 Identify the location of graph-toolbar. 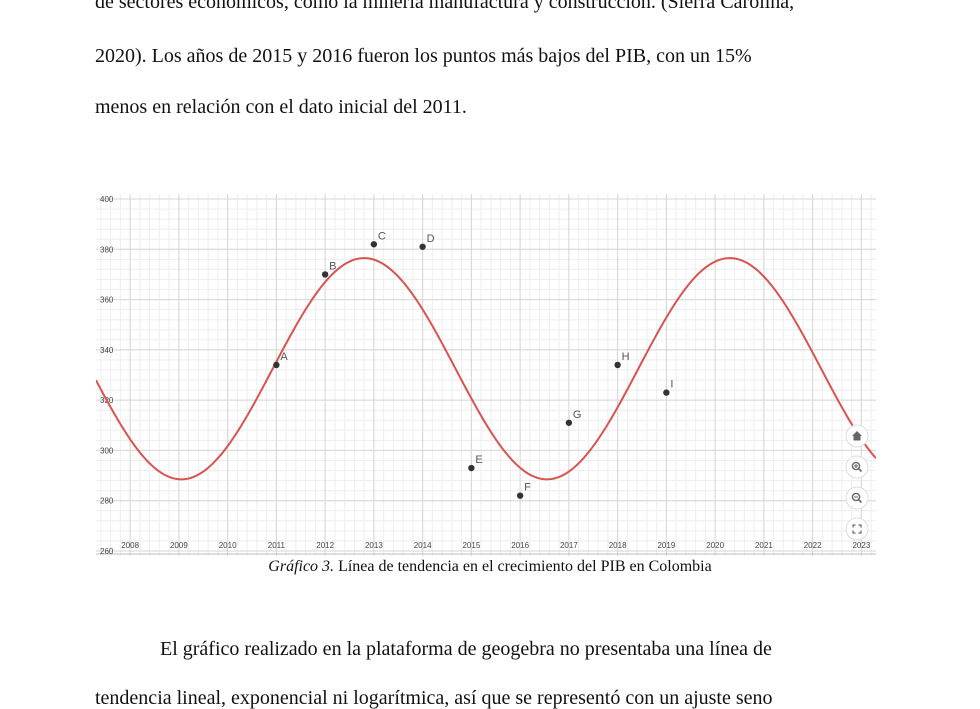
(857, 482).